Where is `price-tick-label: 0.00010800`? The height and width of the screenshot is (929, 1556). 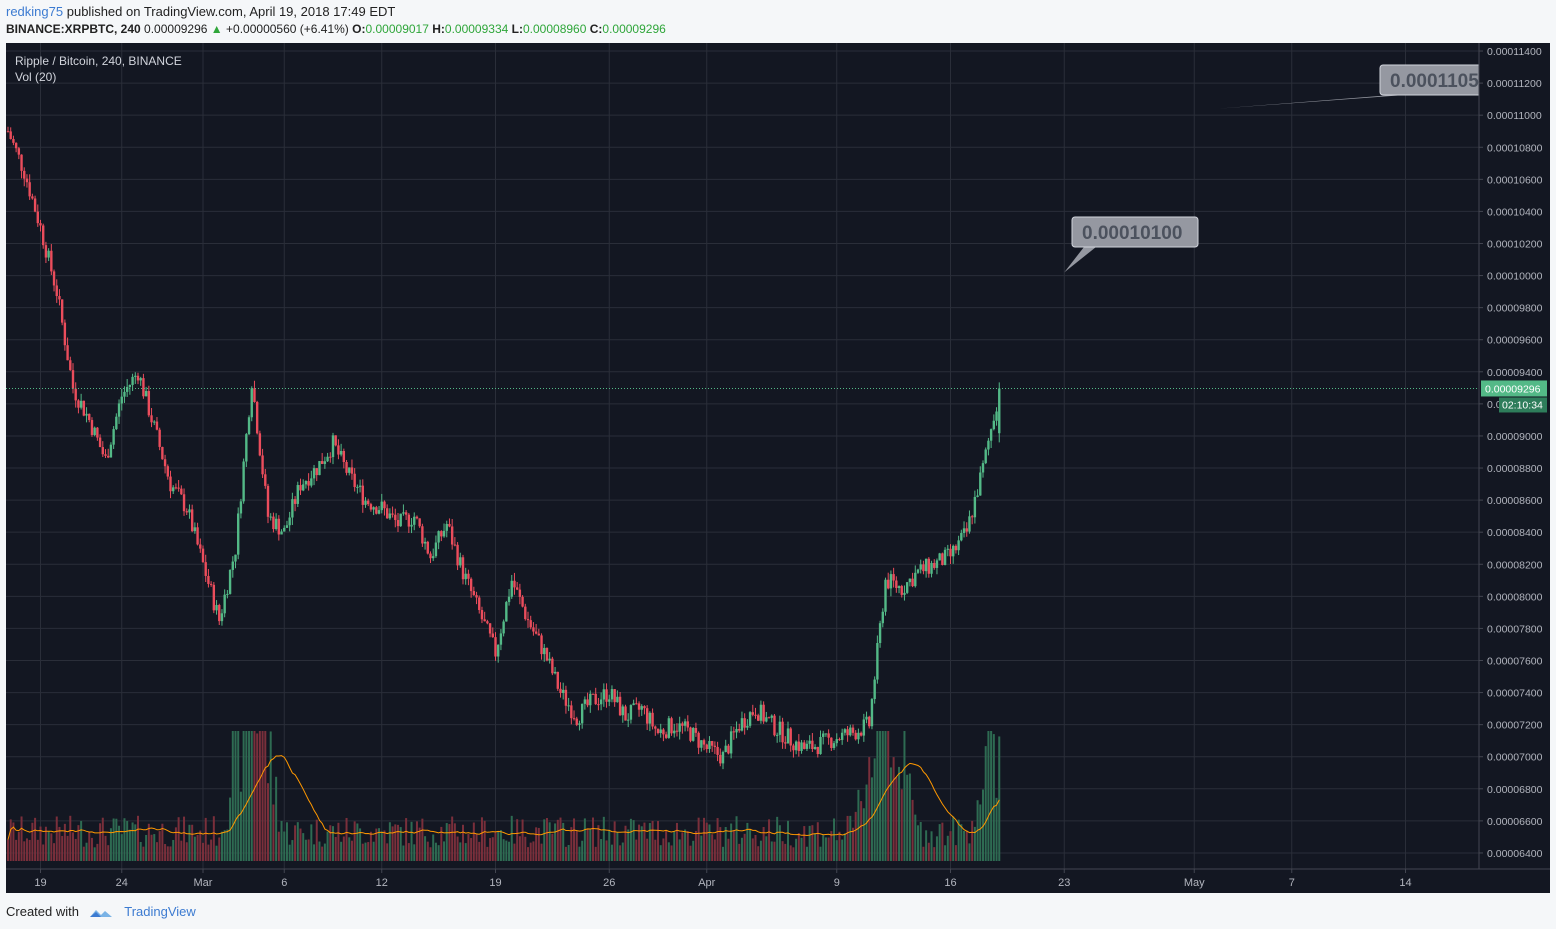
price-tick-label: 0.00010800 is located at coordinates (1515, 148).